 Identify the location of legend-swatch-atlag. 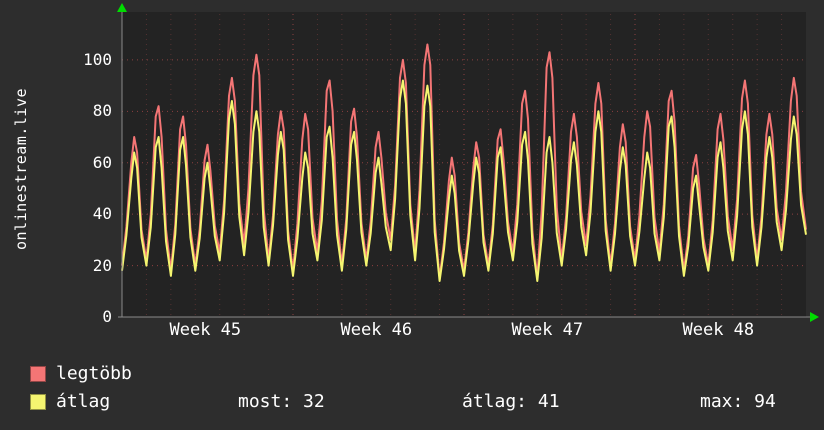
(38, 401).